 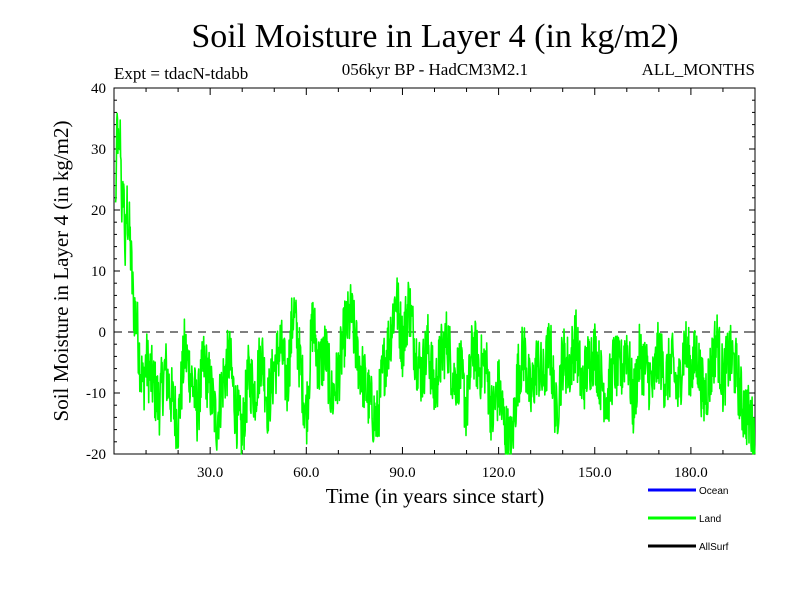 I want to click on legend-label-allsurf: AllSurf, so click(x=714, y=547).